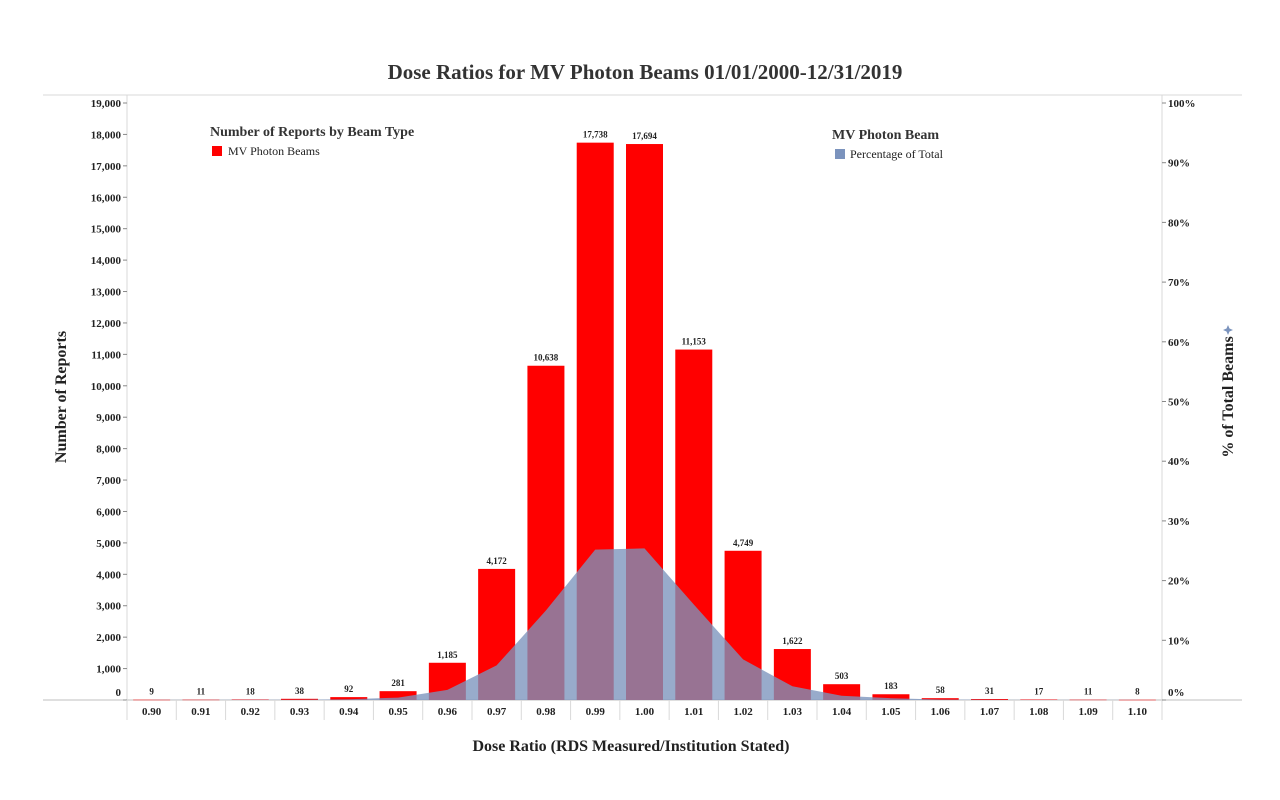  I want to click on y2-tick-label: 60%, so click(1179, 343).